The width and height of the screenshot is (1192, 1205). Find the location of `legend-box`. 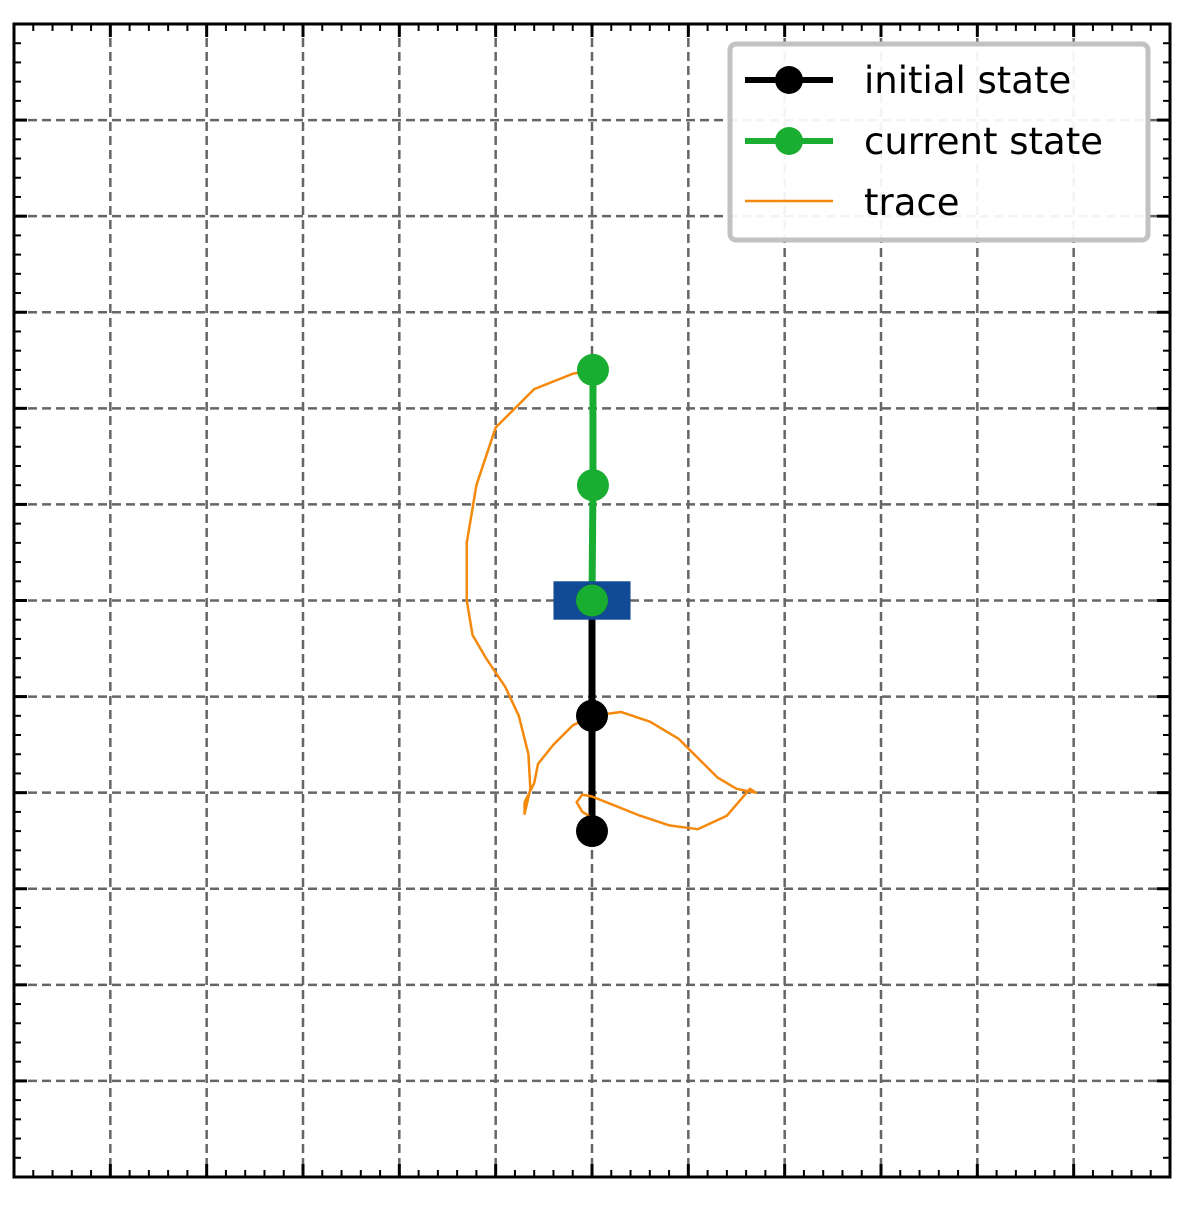

legend-box is located at coordinates (939, 142).